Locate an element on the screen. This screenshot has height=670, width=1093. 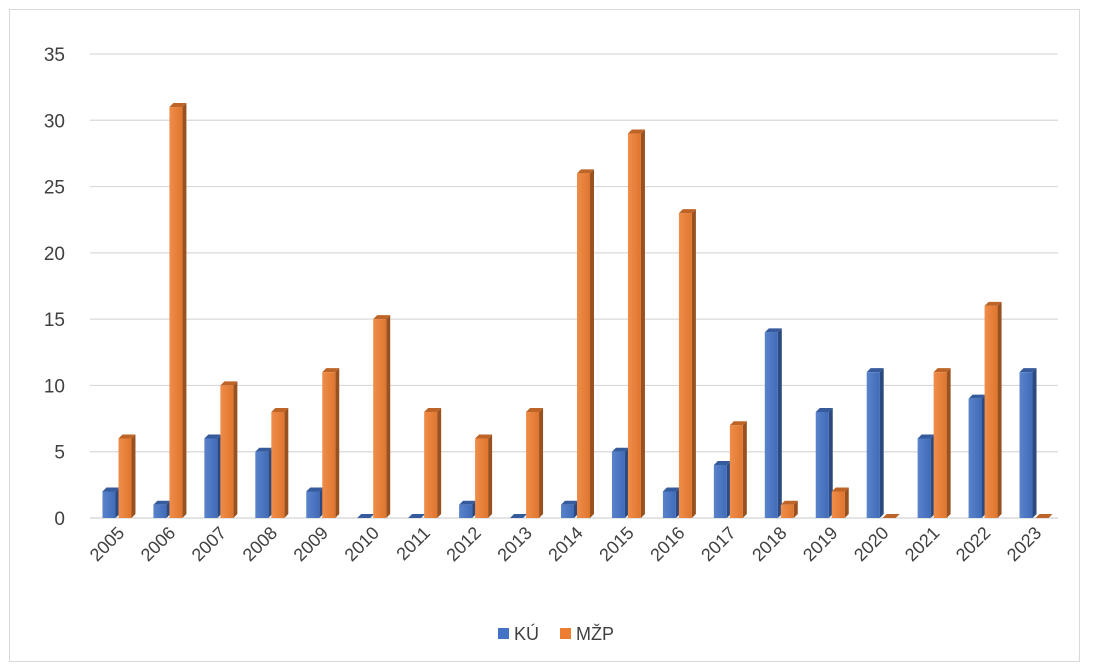
x-tick-label: 2022 is located at coordinates (973, 544).